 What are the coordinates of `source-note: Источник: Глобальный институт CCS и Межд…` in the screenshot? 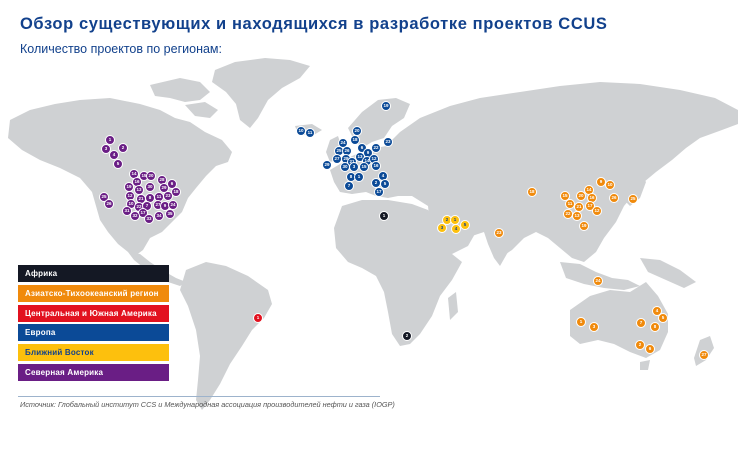 It's located at (207, 404).